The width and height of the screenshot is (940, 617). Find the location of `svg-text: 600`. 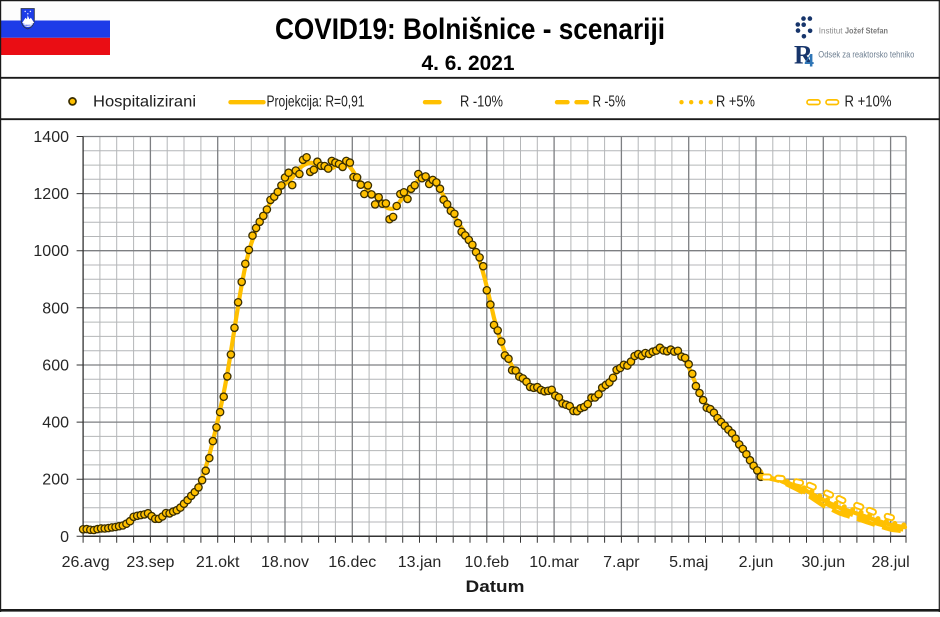

svg-text: 600 is located at coordinates (55, 366).